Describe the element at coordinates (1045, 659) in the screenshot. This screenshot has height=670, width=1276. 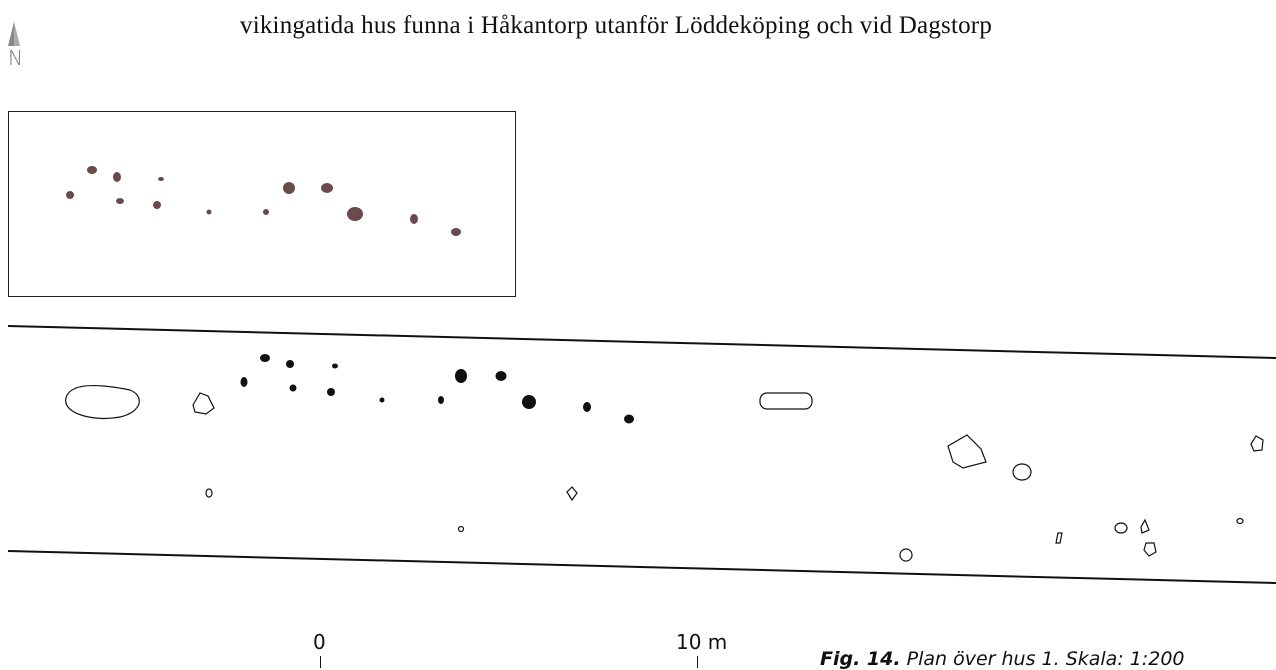
I see `caption-text: Plan över hus 1. Skala: 1:200` at that location.